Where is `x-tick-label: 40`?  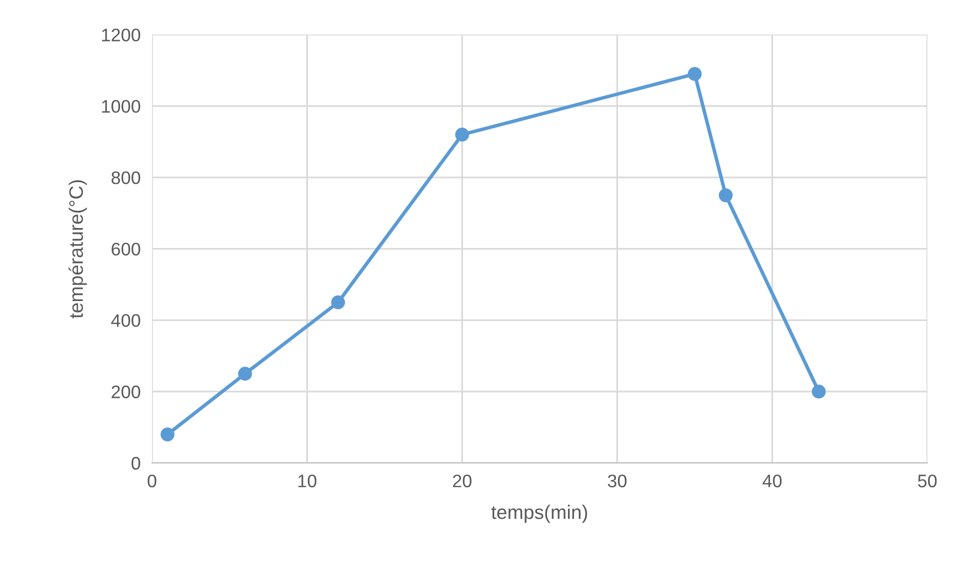 x-tick-label: 40 is located at coordinates (772, 481).